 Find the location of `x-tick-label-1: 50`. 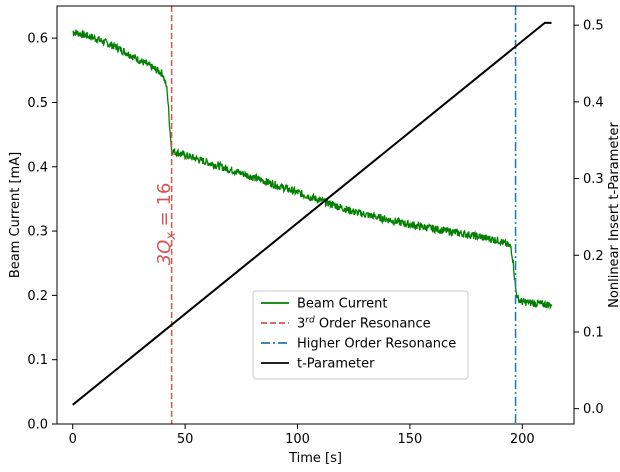

x-tick-label-1: 50 is located at coordinates (185, 439).